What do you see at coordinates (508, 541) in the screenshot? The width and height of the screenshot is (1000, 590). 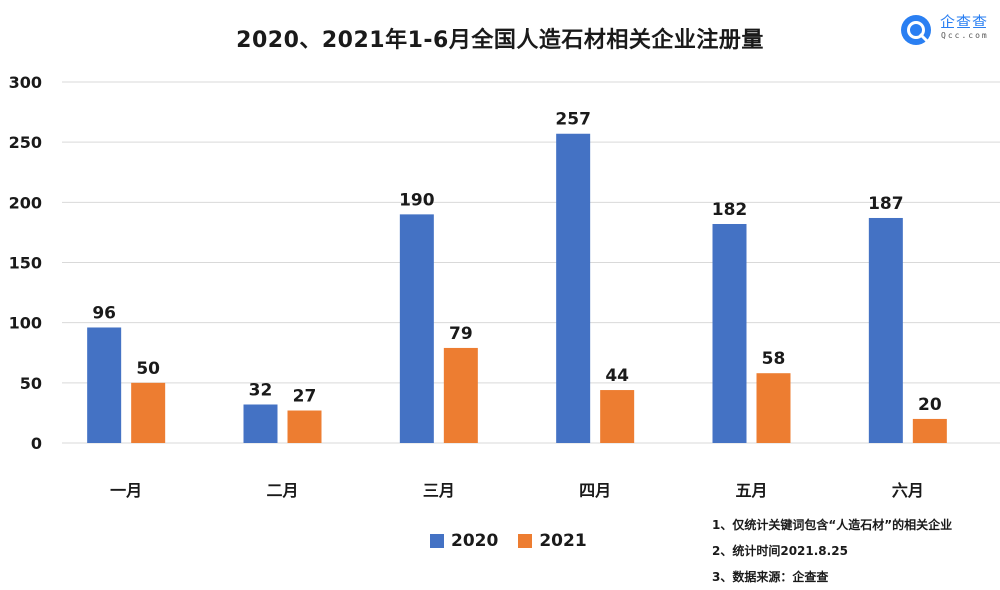 I see `legend: 2020 2021` at bounding box center [508, 541].